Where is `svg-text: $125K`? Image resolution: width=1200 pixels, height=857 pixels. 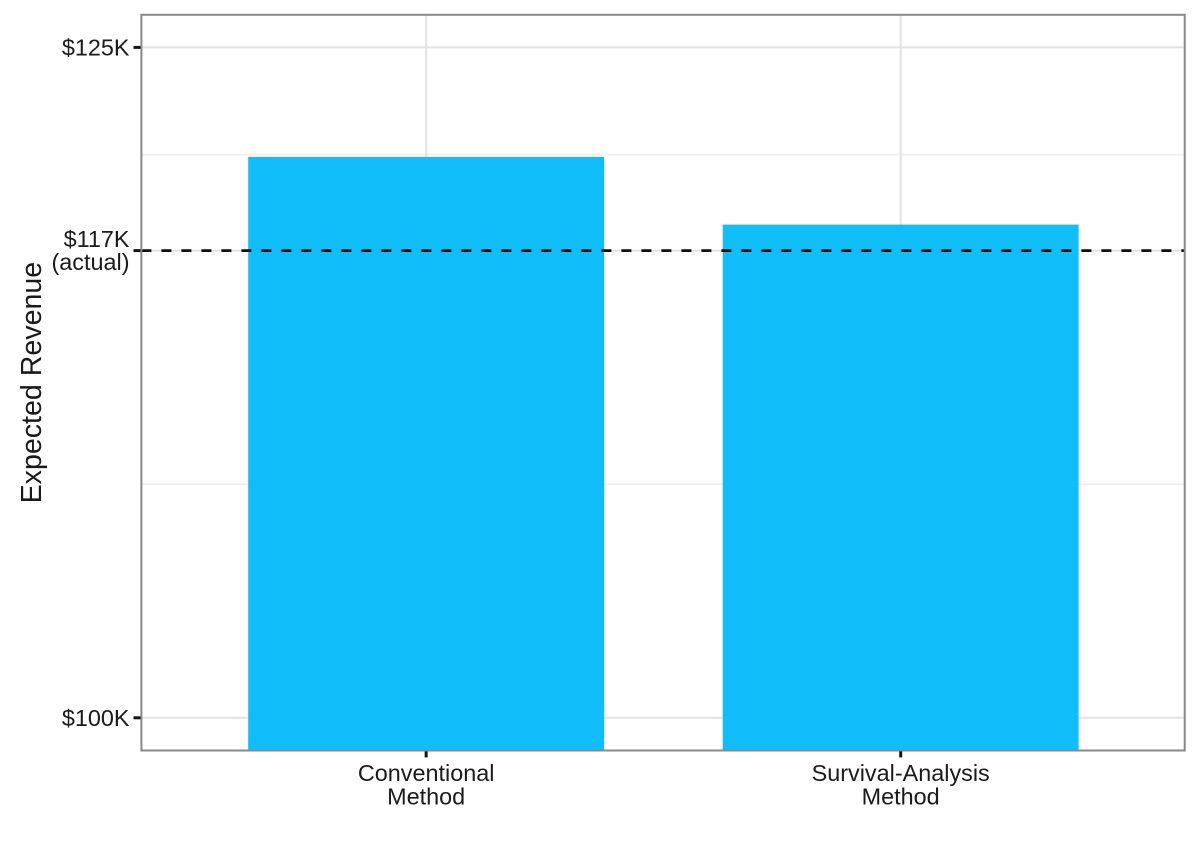
svg-text: $125K is located at coordinates (96, 48).